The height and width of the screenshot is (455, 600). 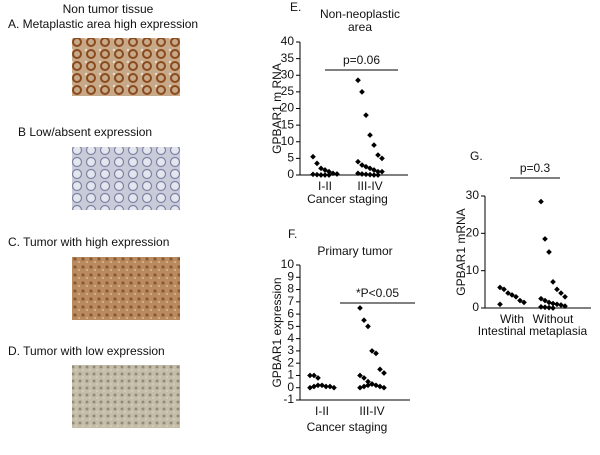 What do you see at coordinates (290, 362) in the screenshot?
I see `y-tick-label: 2` at bounding box center [290, 362].